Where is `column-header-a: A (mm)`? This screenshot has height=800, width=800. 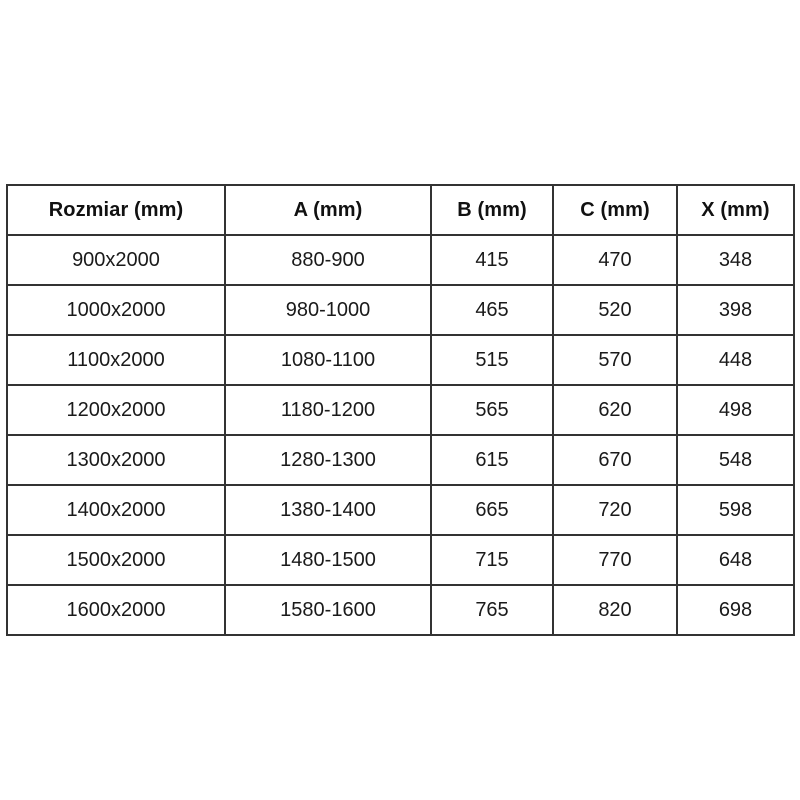 column-header-a: A (mm) is located at coordinates (328, 210).